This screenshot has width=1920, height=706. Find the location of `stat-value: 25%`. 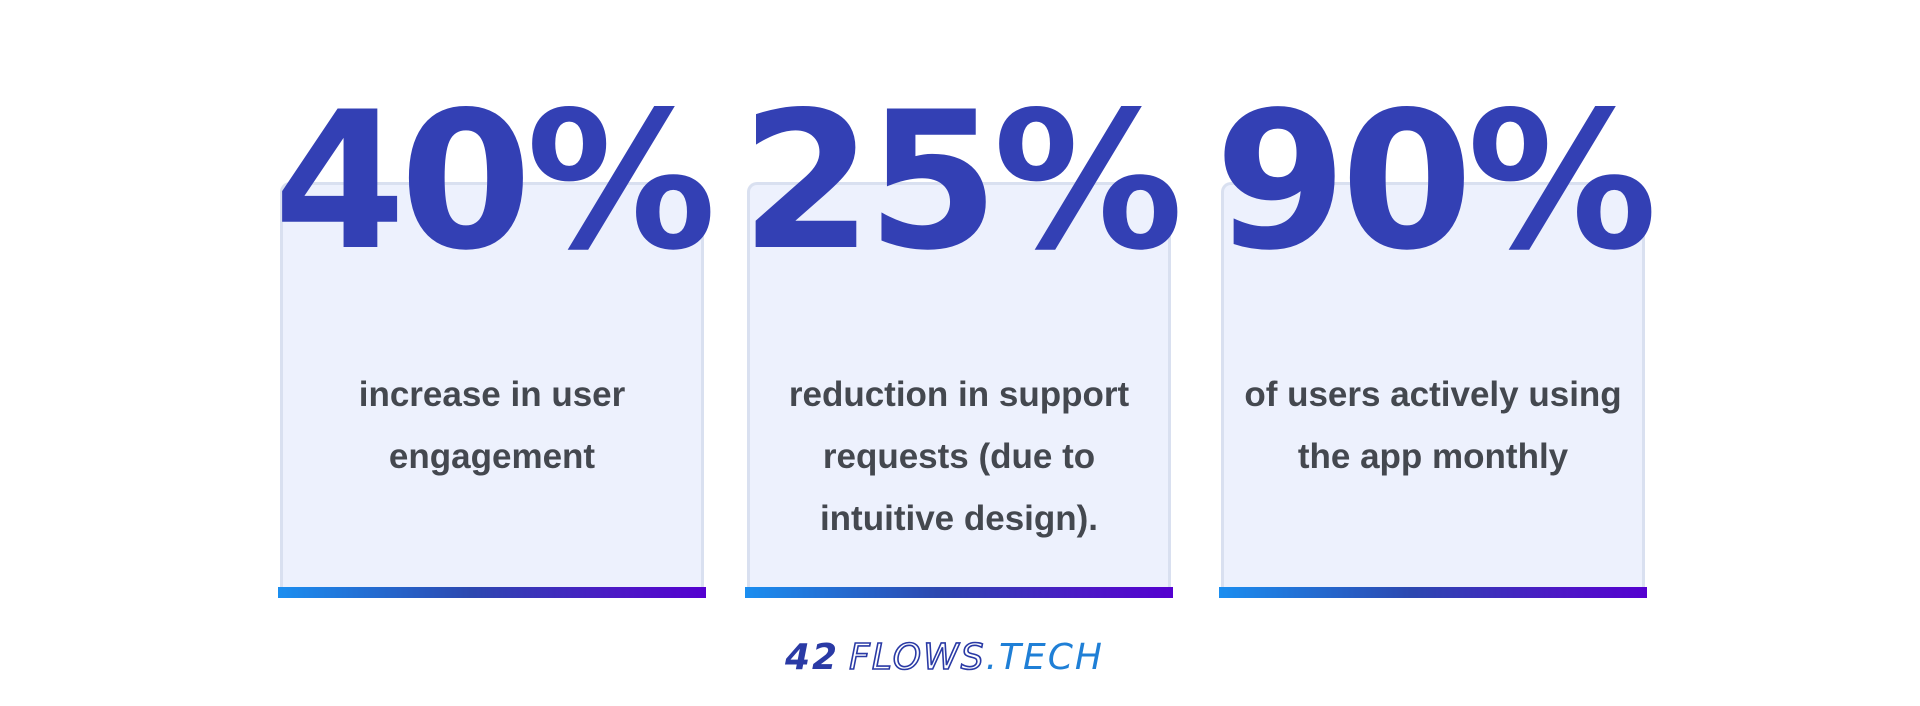

stat-value: 25% is located at coordinates (962, 181).